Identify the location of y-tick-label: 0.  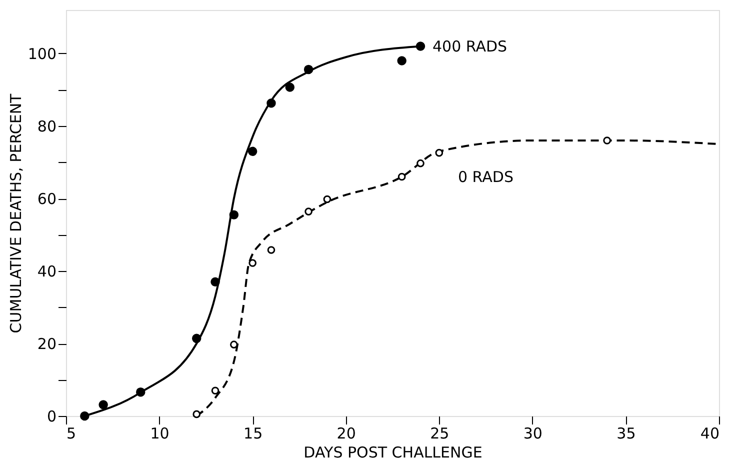
(51, 417).